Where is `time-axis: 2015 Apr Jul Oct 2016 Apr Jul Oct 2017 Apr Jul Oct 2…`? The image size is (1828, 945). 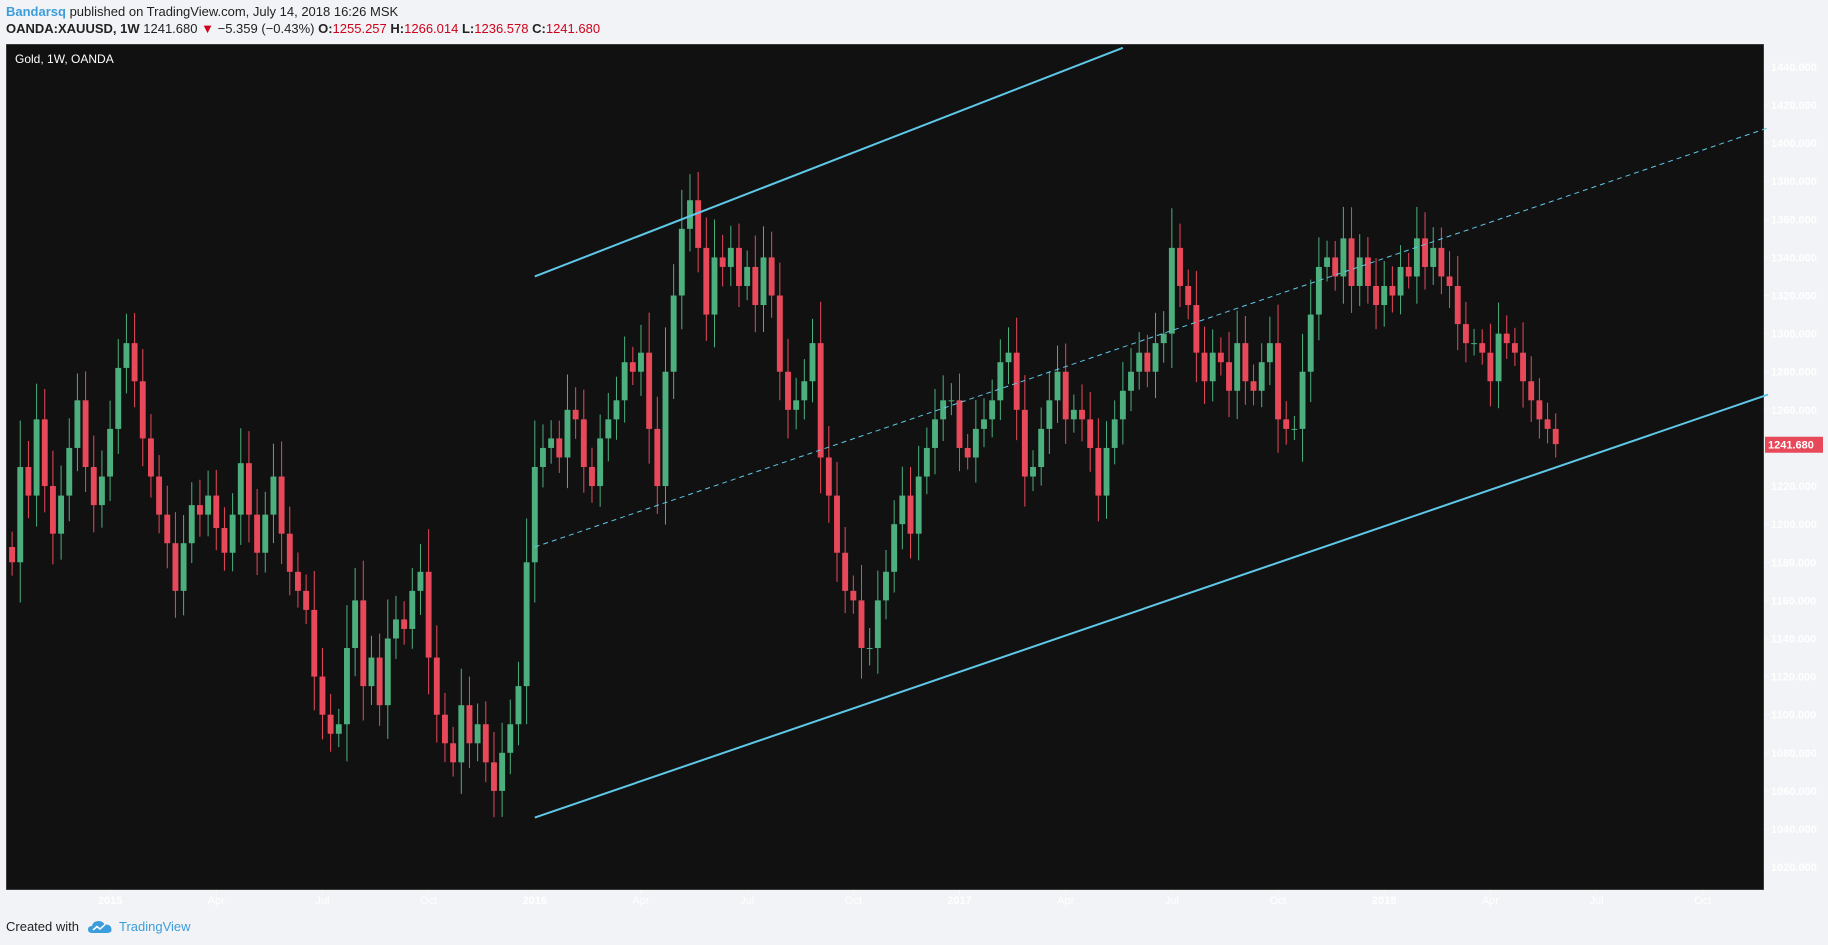 time-axis: 2015 Apr Jul Oct 2016 Apr Jul Oct 2017 Apr Jul Oct 2… is located at coordinates (904, 898).